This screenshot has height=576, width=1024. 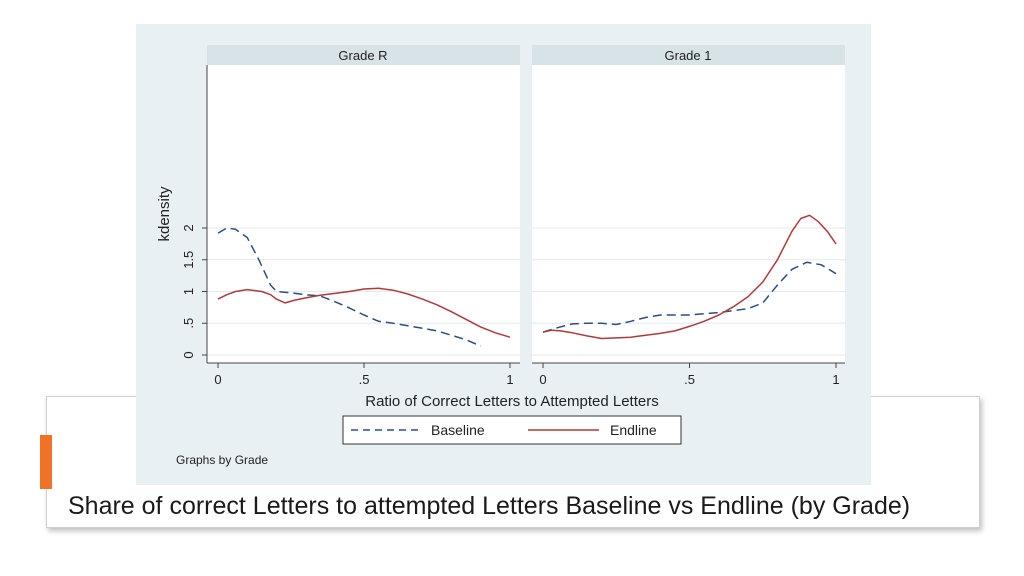 I want to click on panel-grade-1-series, so click(x=689, y=277).